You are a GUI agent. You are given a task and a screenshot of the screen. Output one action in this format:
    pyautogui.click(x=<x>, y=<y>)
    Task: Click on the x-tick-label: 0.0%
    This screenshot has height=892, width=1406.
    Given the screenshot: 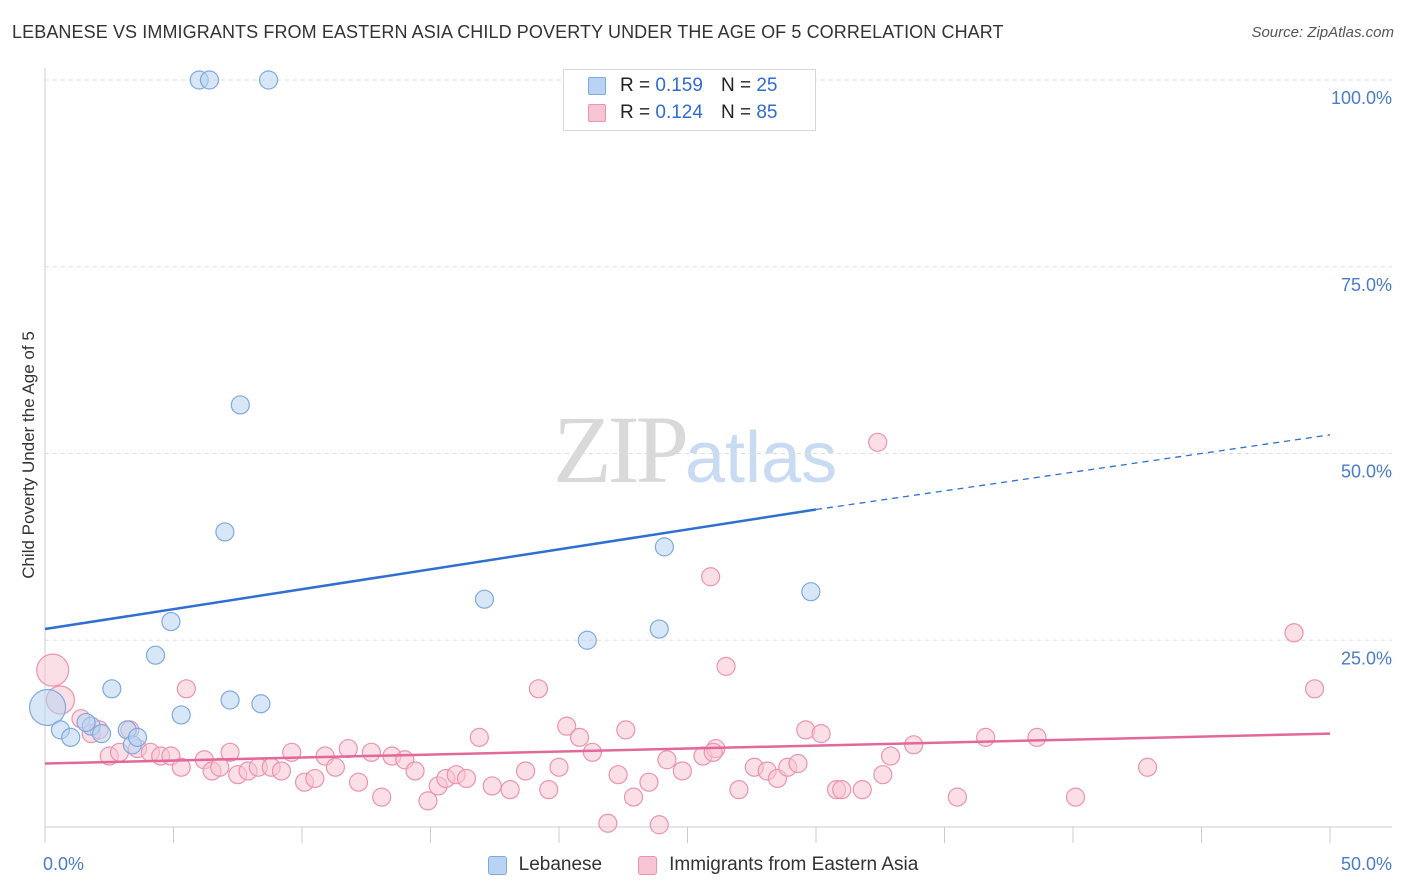 What is the action you would take?
    pyautogui.click(x=63, y=864)
    